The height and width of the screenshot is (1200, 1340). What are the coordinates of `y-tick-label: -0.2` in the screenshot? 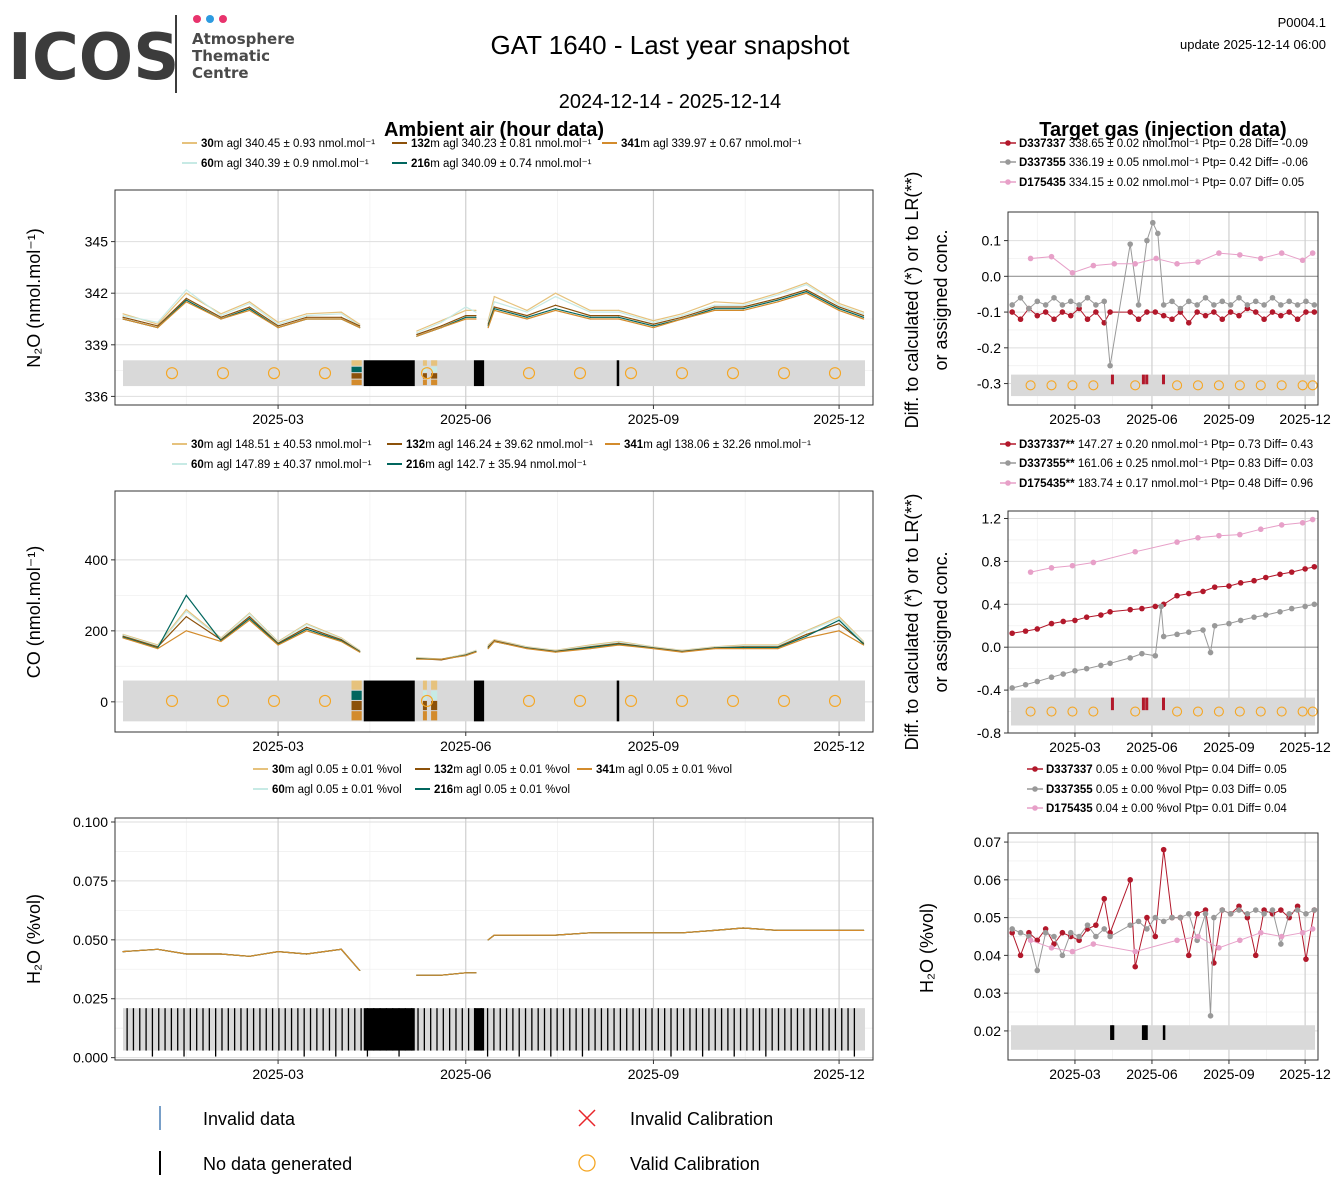 It's located at (989, 348).